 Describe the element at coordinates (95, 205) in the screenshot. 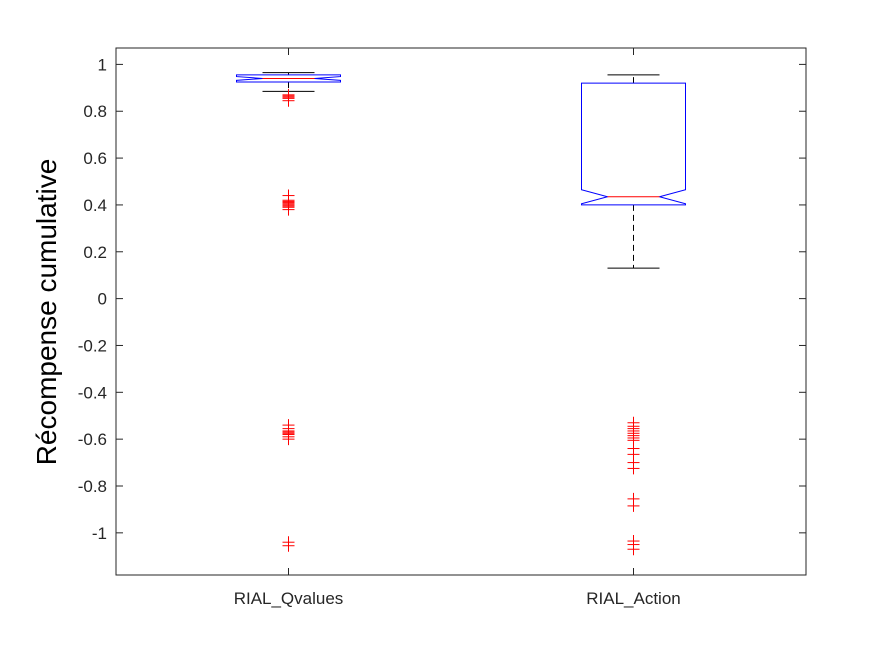

I see `y-tick-label: 0.4` at that location.